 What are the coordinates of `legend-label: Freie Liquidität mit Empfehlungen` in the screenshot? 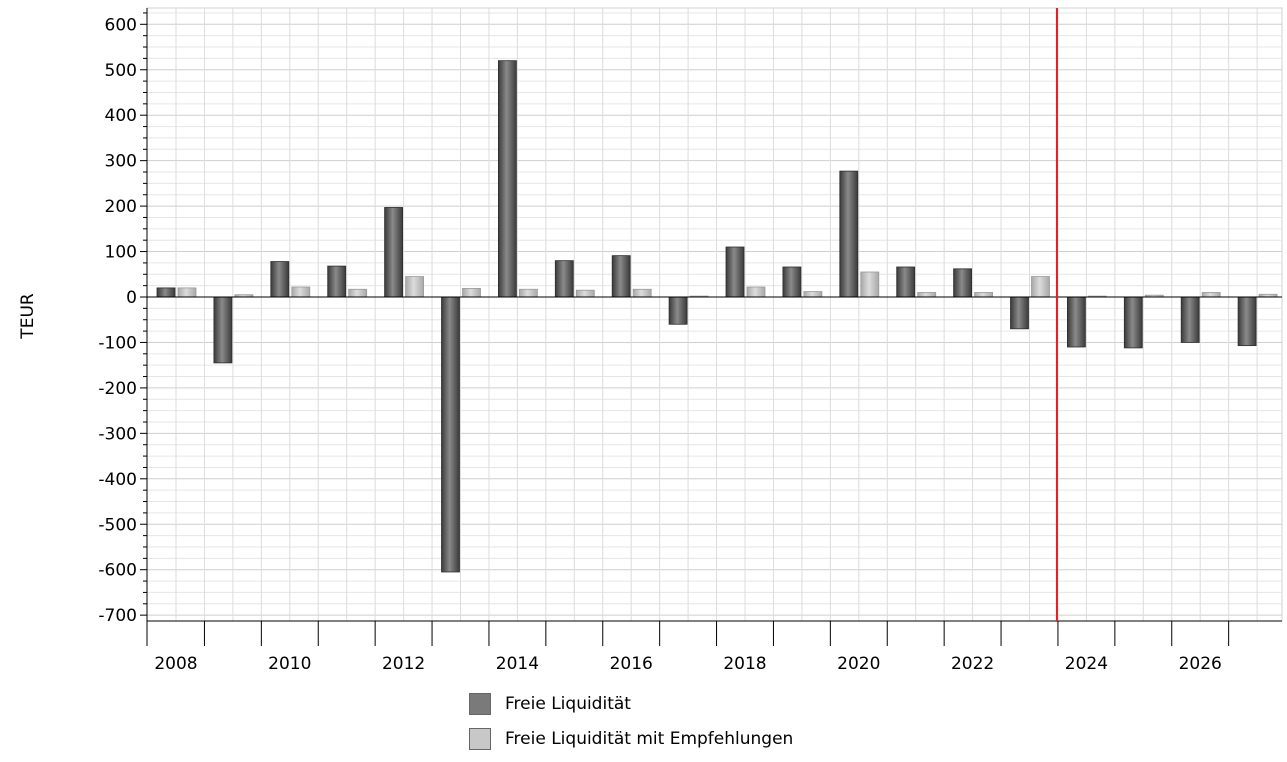 It's located at (649, 739).